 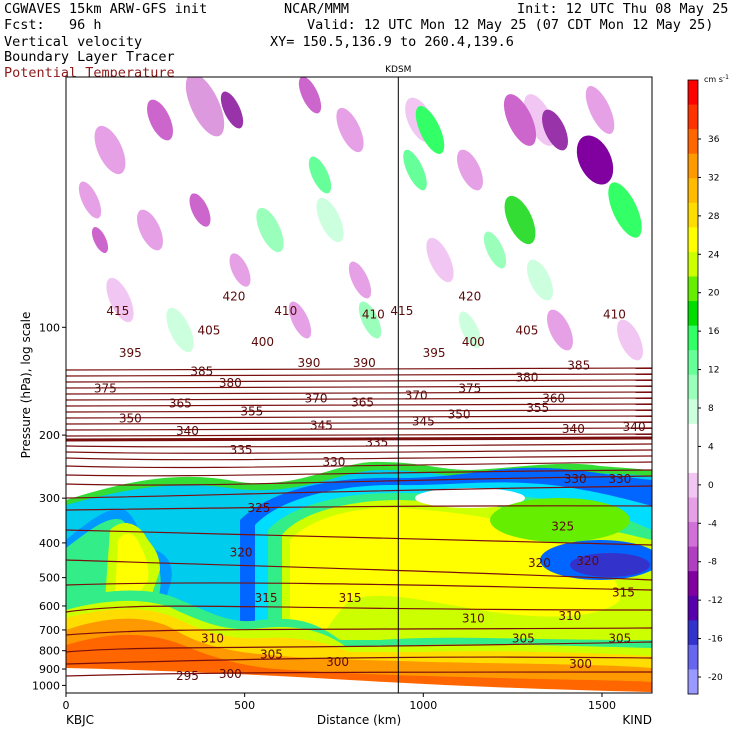 What do you see at coordinates (553, 398) in the screenshot?
I see `theta-label: 360` at bounding box center [553, 398].